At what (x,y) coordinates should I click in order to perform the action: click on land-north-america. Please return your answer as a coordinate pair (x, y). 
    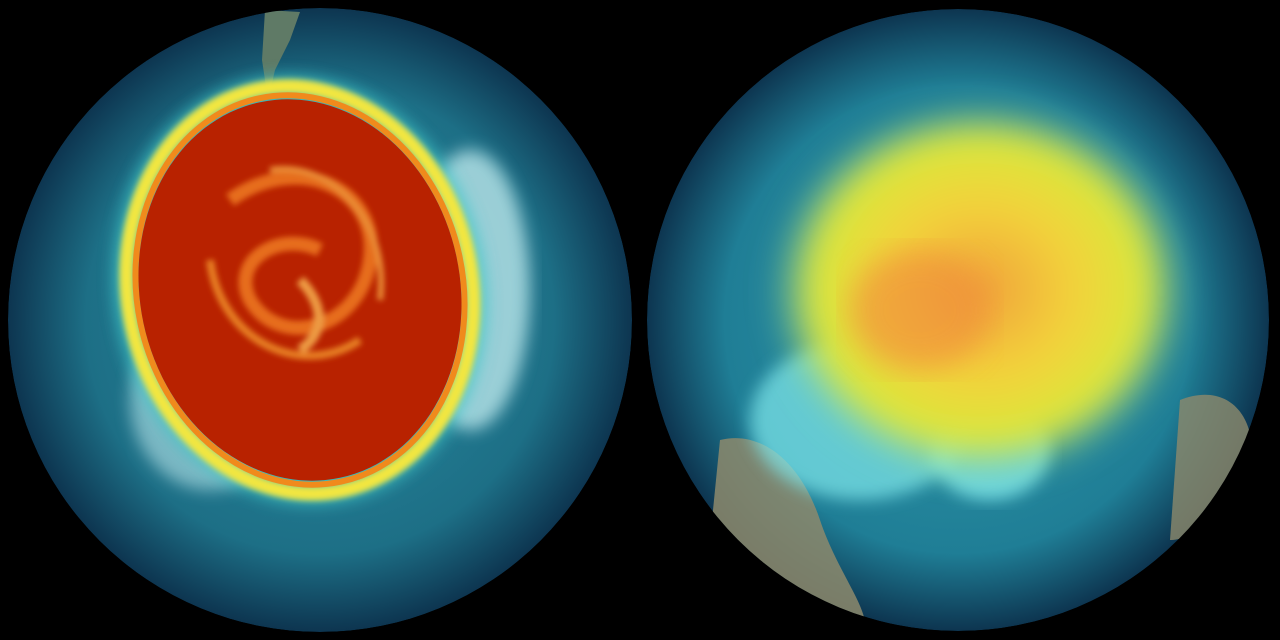
    Looking at the image, I should click on (1211, 467).